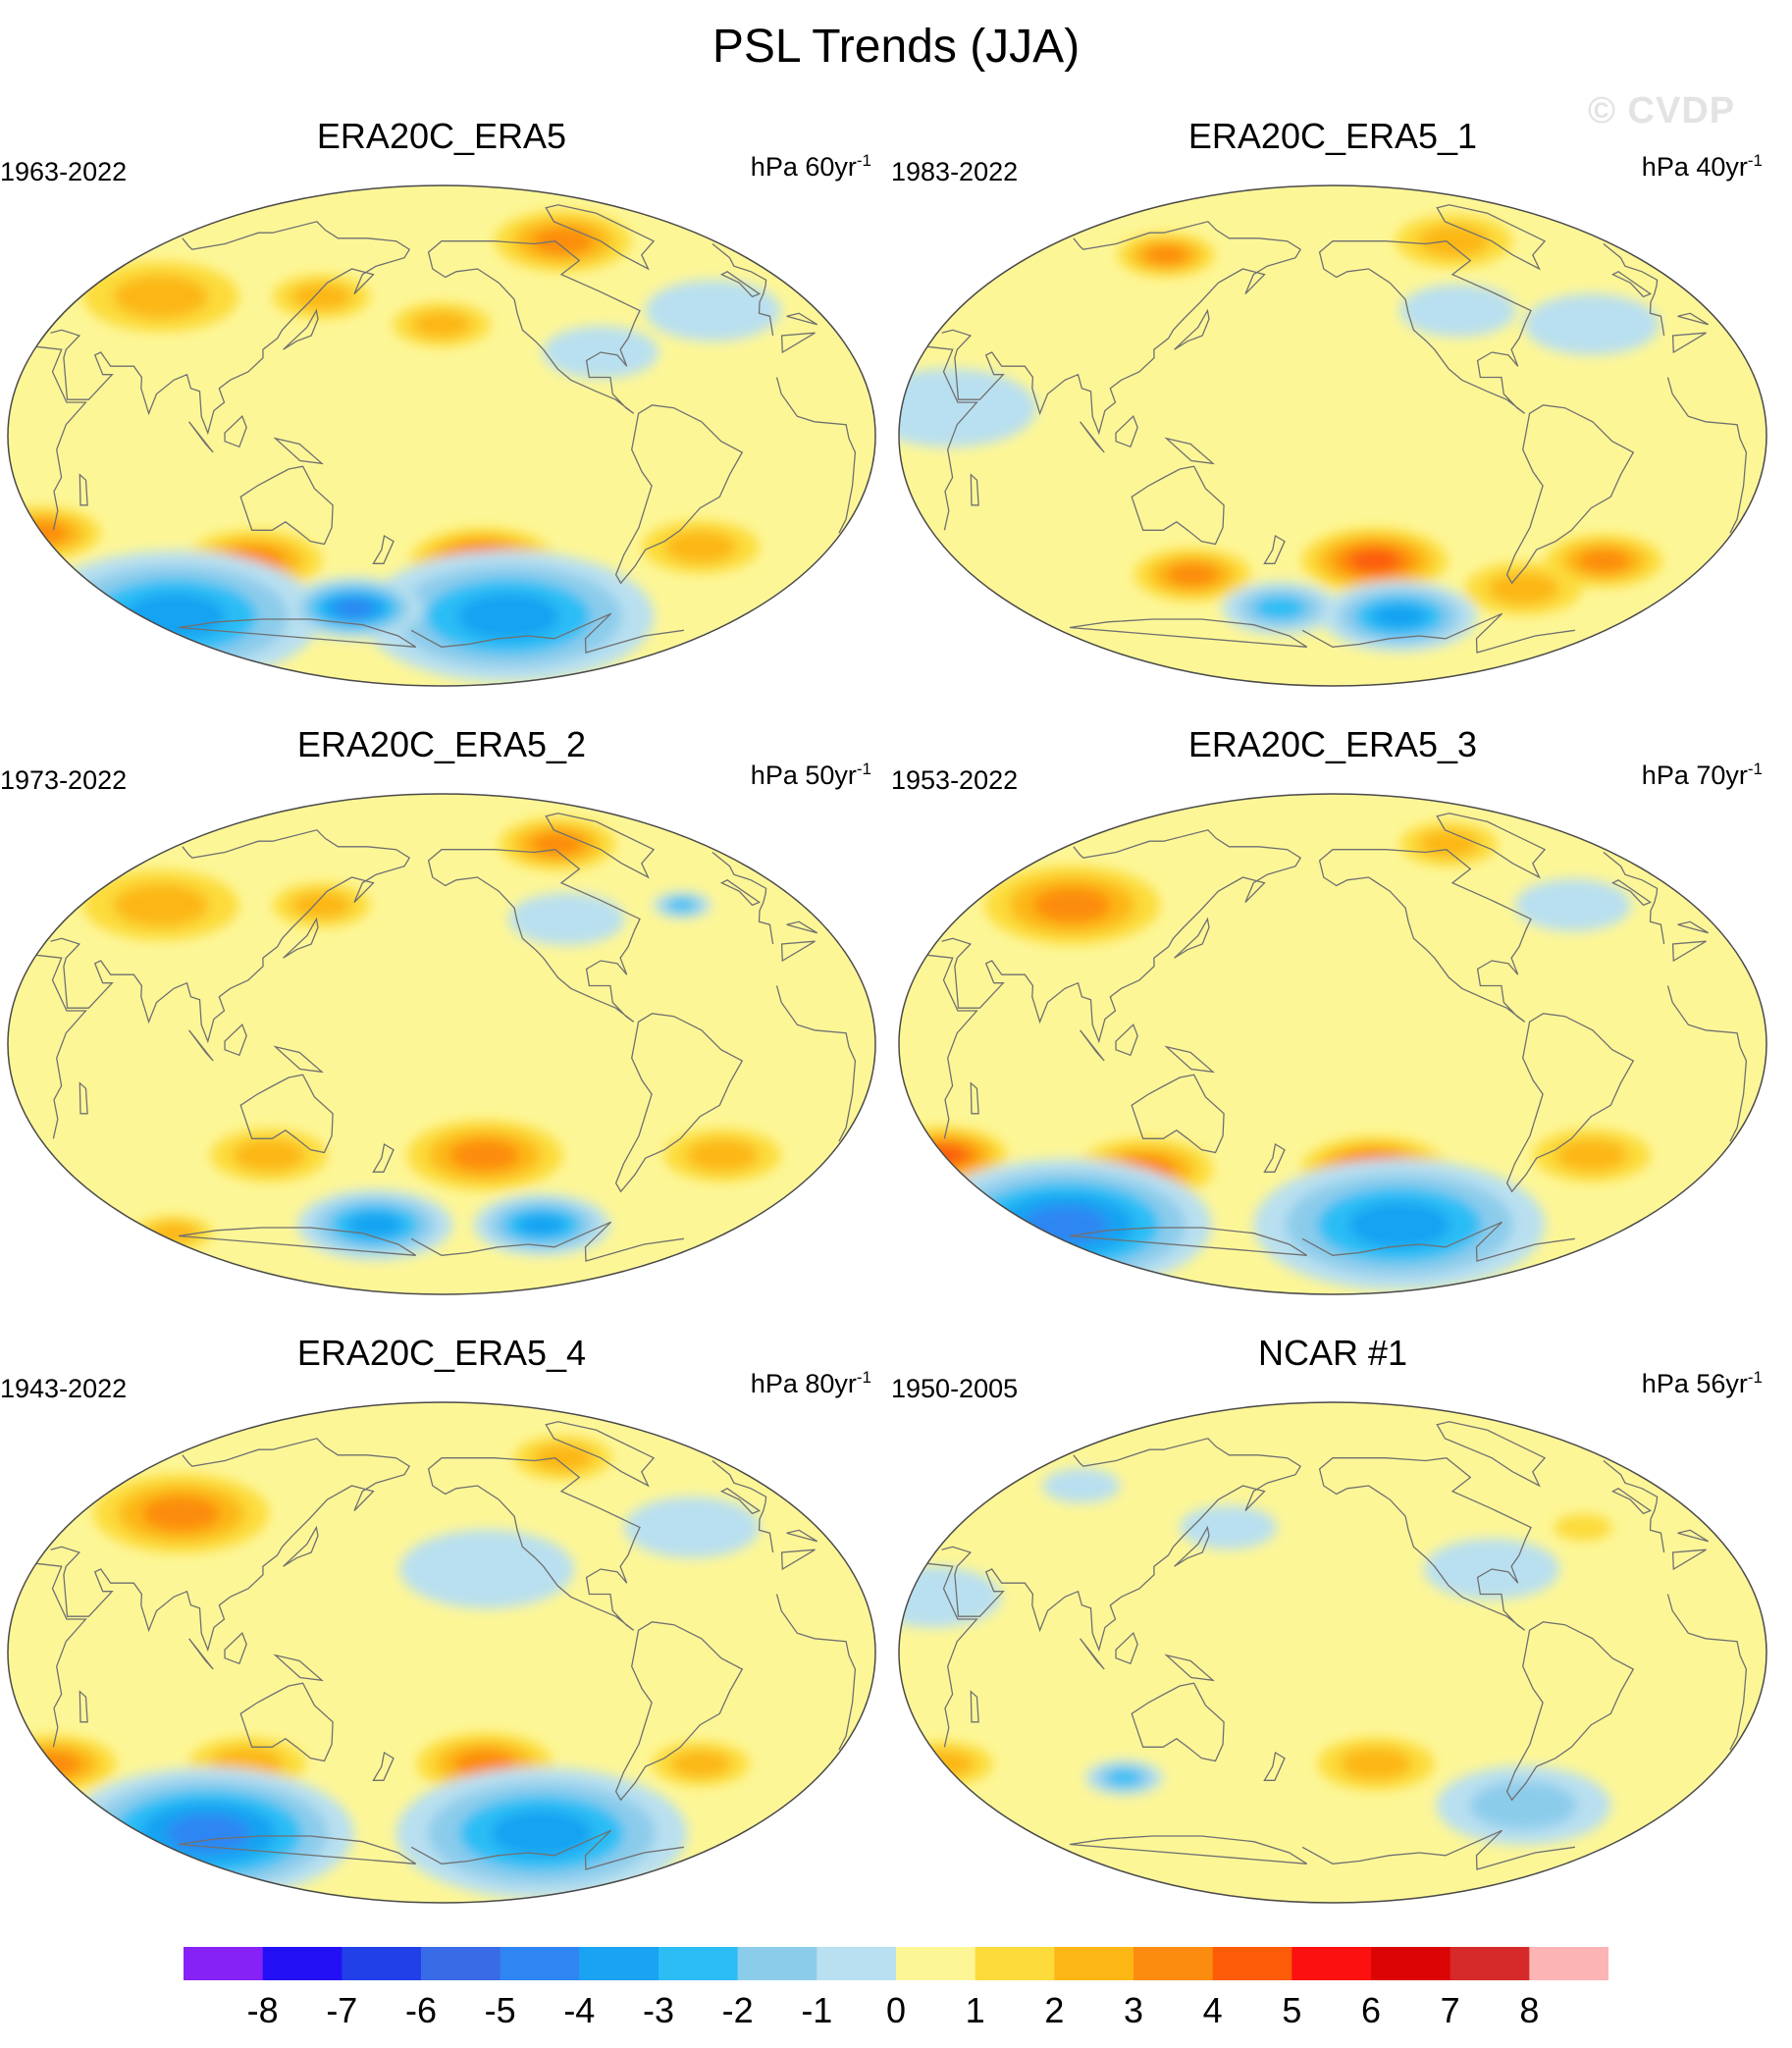 The height and width of the screenshot is (2048, 1792). Describe the element at coordinates (1212, 2010) in the screenshot. I see `colorbar-tick-label: 4` at that location.